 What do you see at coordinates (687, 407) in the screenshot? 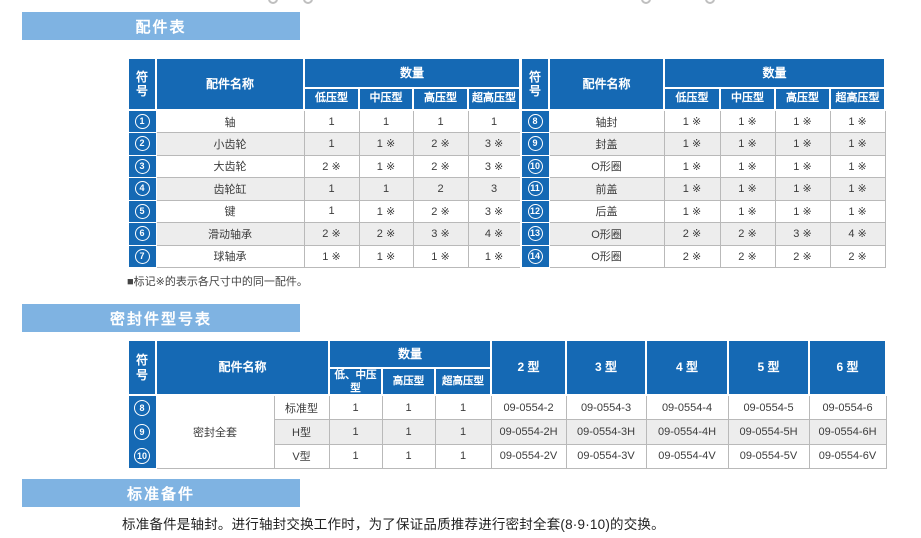
I see `model-number-cell: 09-0554-4` at bounding box center [687, 407].